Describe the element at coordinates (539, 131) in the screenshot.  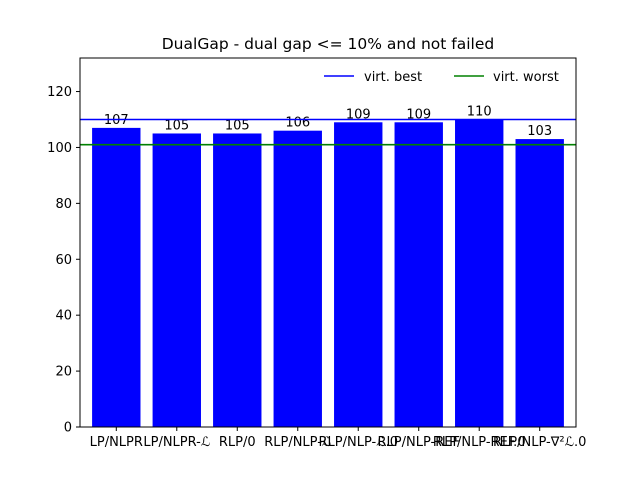
I see `bar-value-label-7: 103` at that location.